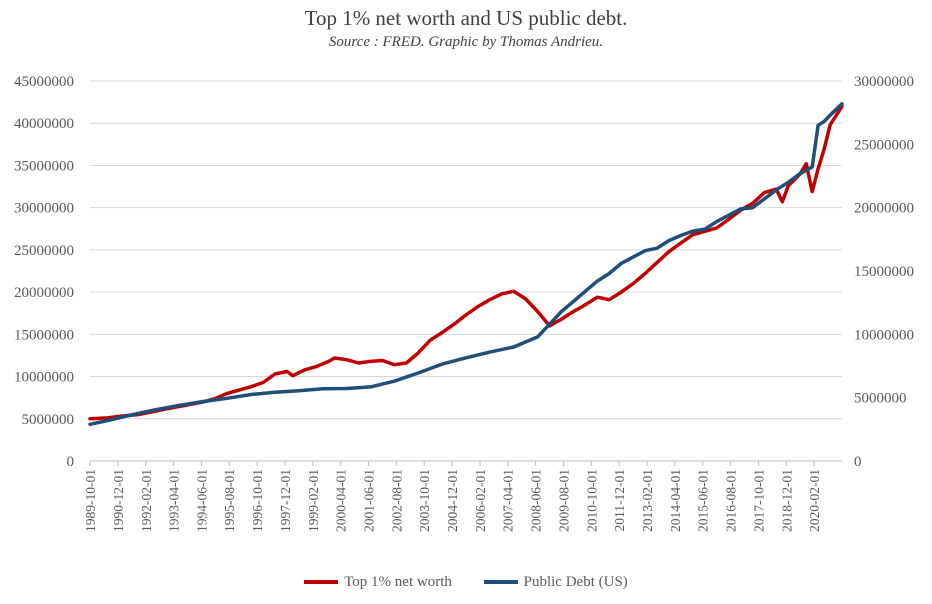  Describe the element at coordinates (424, 500) in the screenshot. I see `x-tick-label: 2003-10-01` at that location.